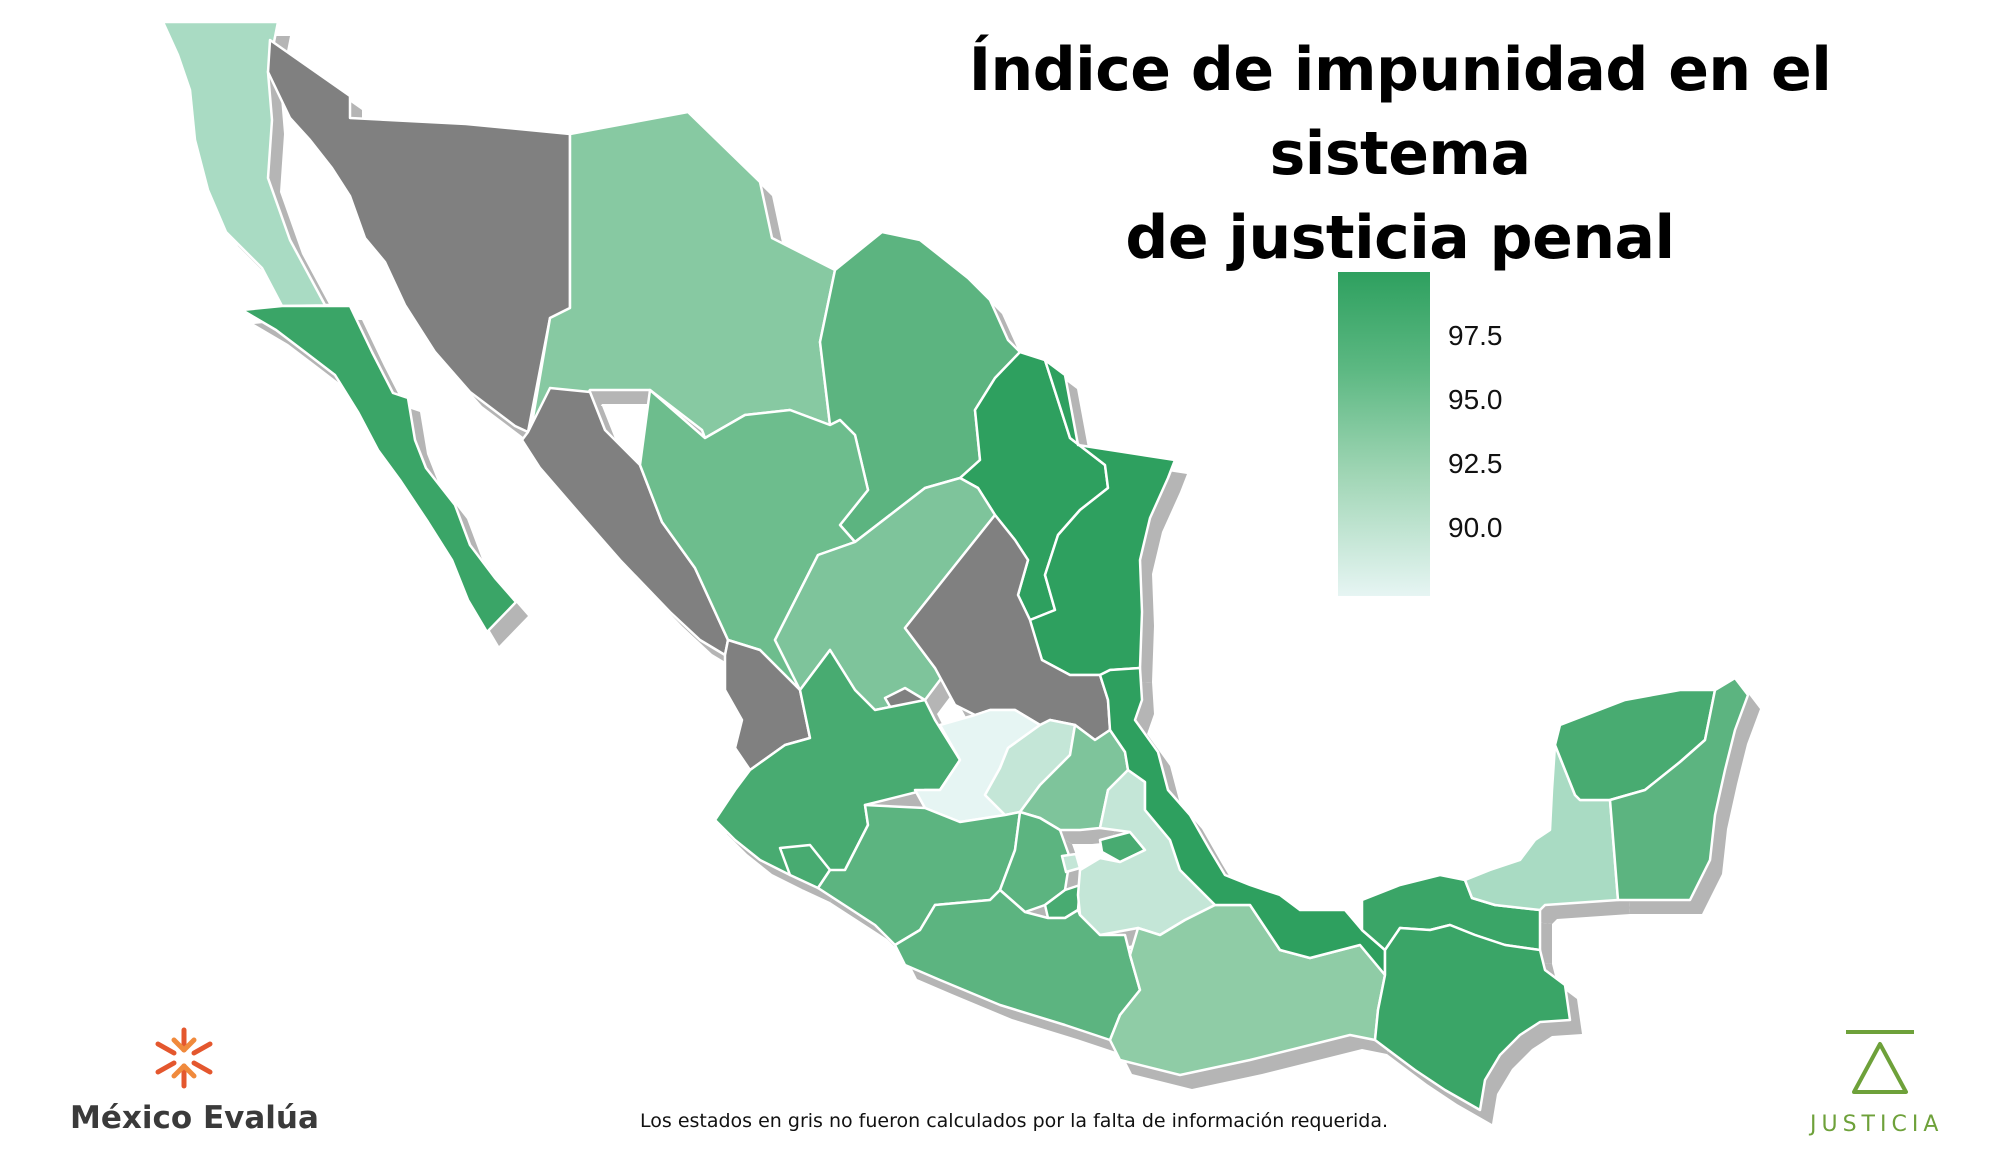 The height and width of the screenshot is (1149, 2000). Describe the element at coordinates (256, 164) in the screenshot. I see `state-baja-california` at that location.